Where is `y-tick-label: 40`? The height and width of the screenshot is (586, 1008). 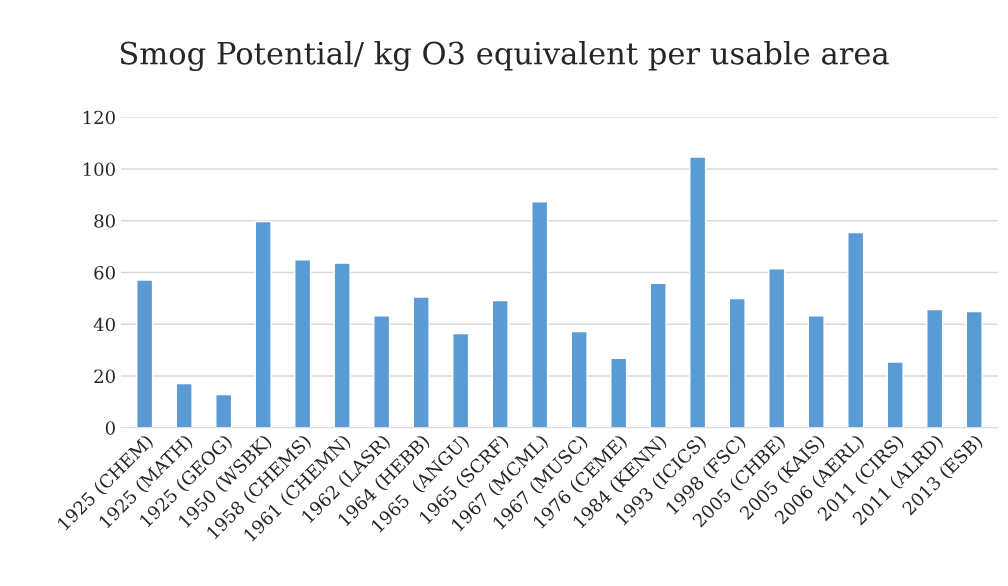
y-tick-label: 40 is located at coordinates (104, 324).